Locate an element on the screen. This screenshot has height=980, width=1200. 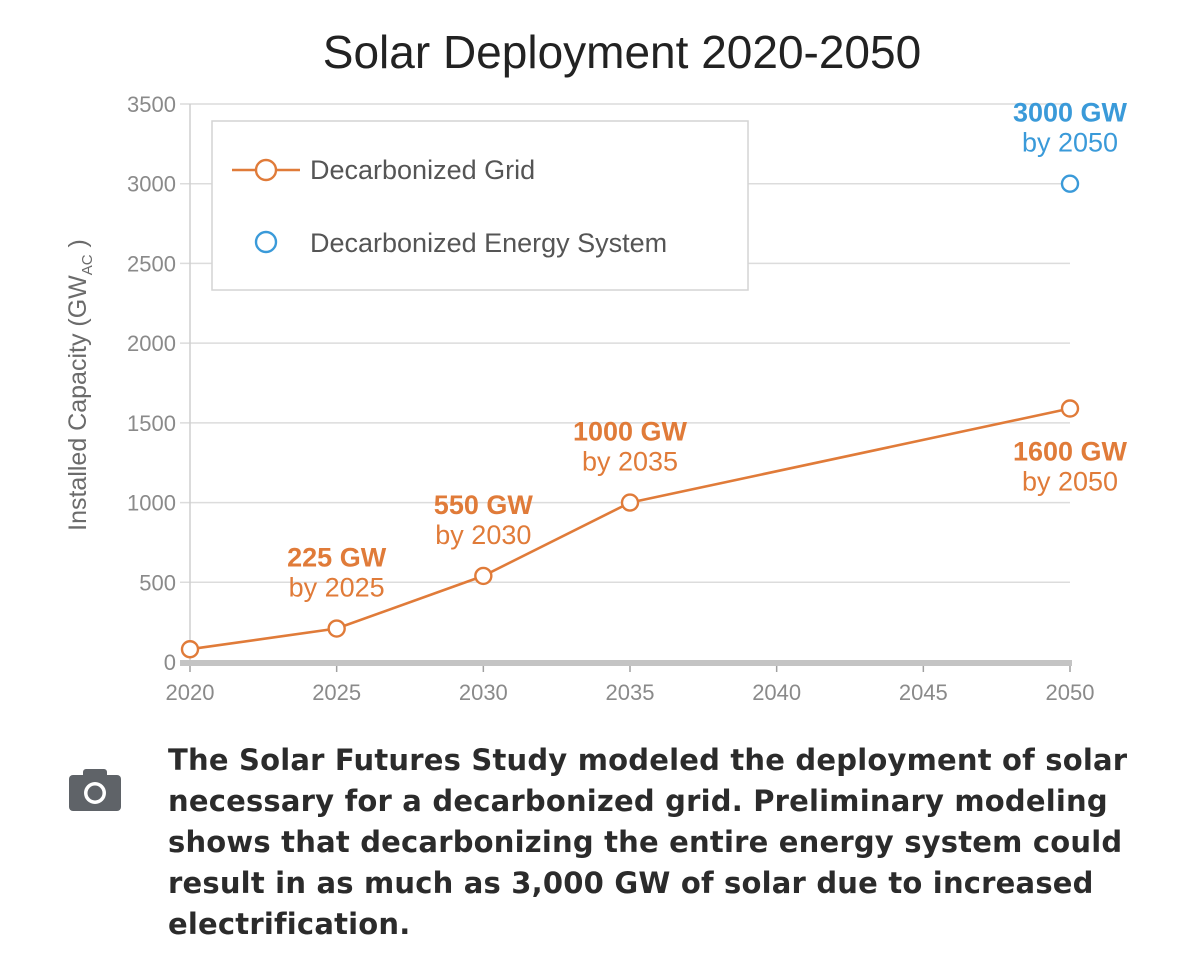
x-tick-label: 2025 is located at coordinates (336, 692).